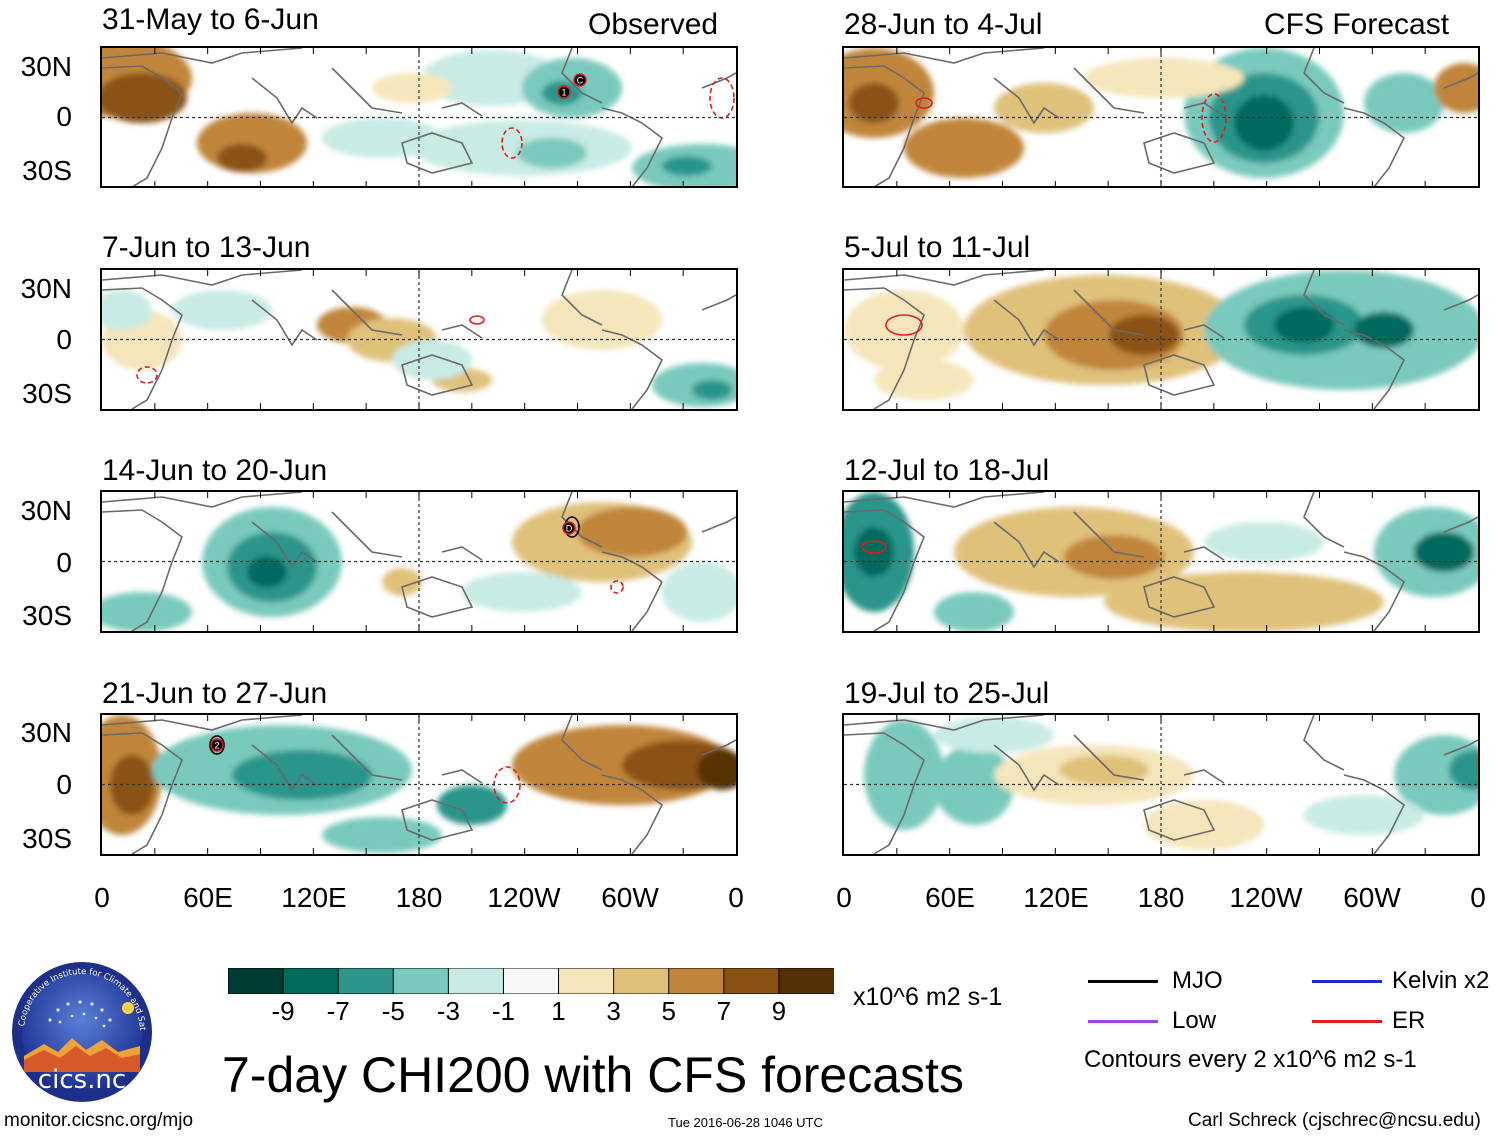 Image resolution: width=1510 pixels, height=1137 pixels. What do you see at coordinates (593, 1075) in the screenshot?
I see `main-title: 7-day CHI200 with CFS forecasts` at bounding box center [593, 1075].